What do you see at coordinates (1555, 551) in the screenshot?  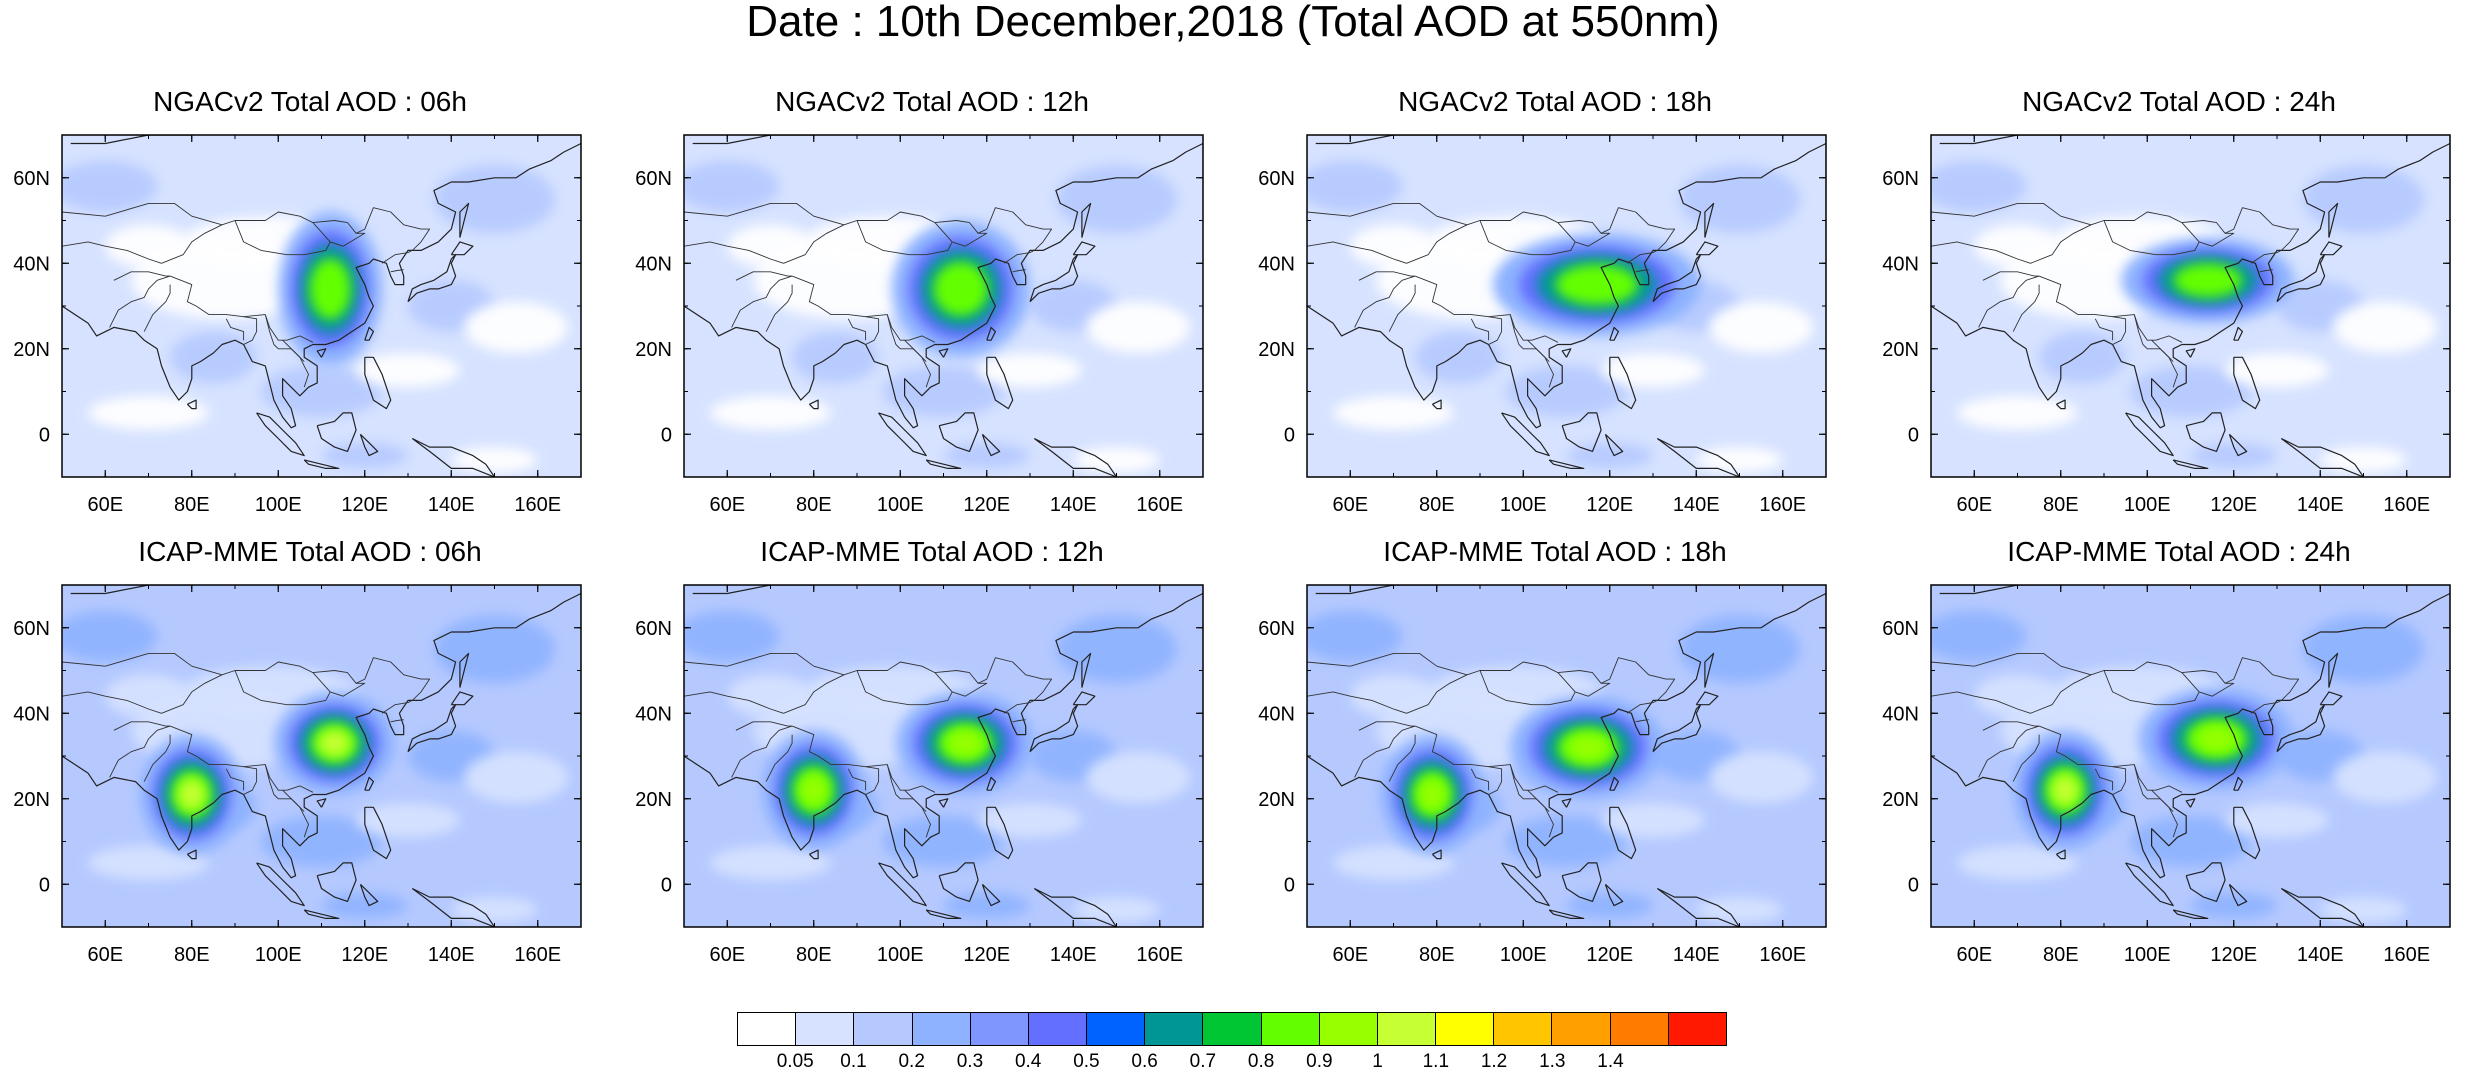 I see `panel-title: ICAP-MME Total AOD : 18h` at bounding box center [1555, 551].